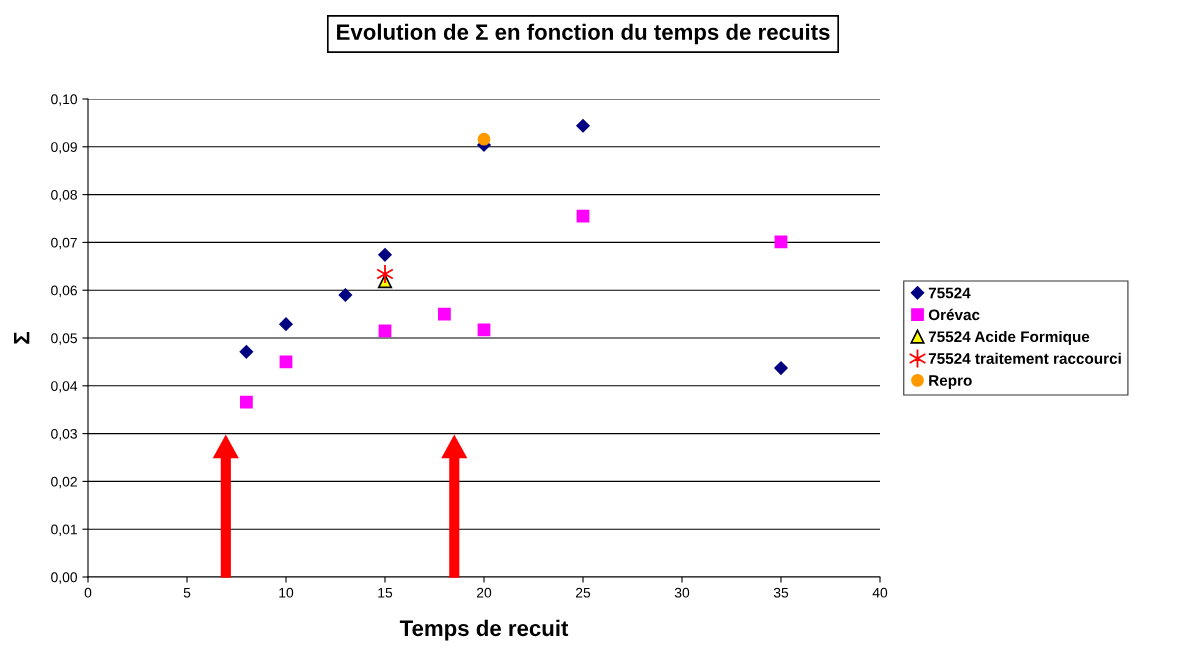  Describe the element at coordinates (583, 592) in the screenshot. I see `x-tick-label: 25` at that location.